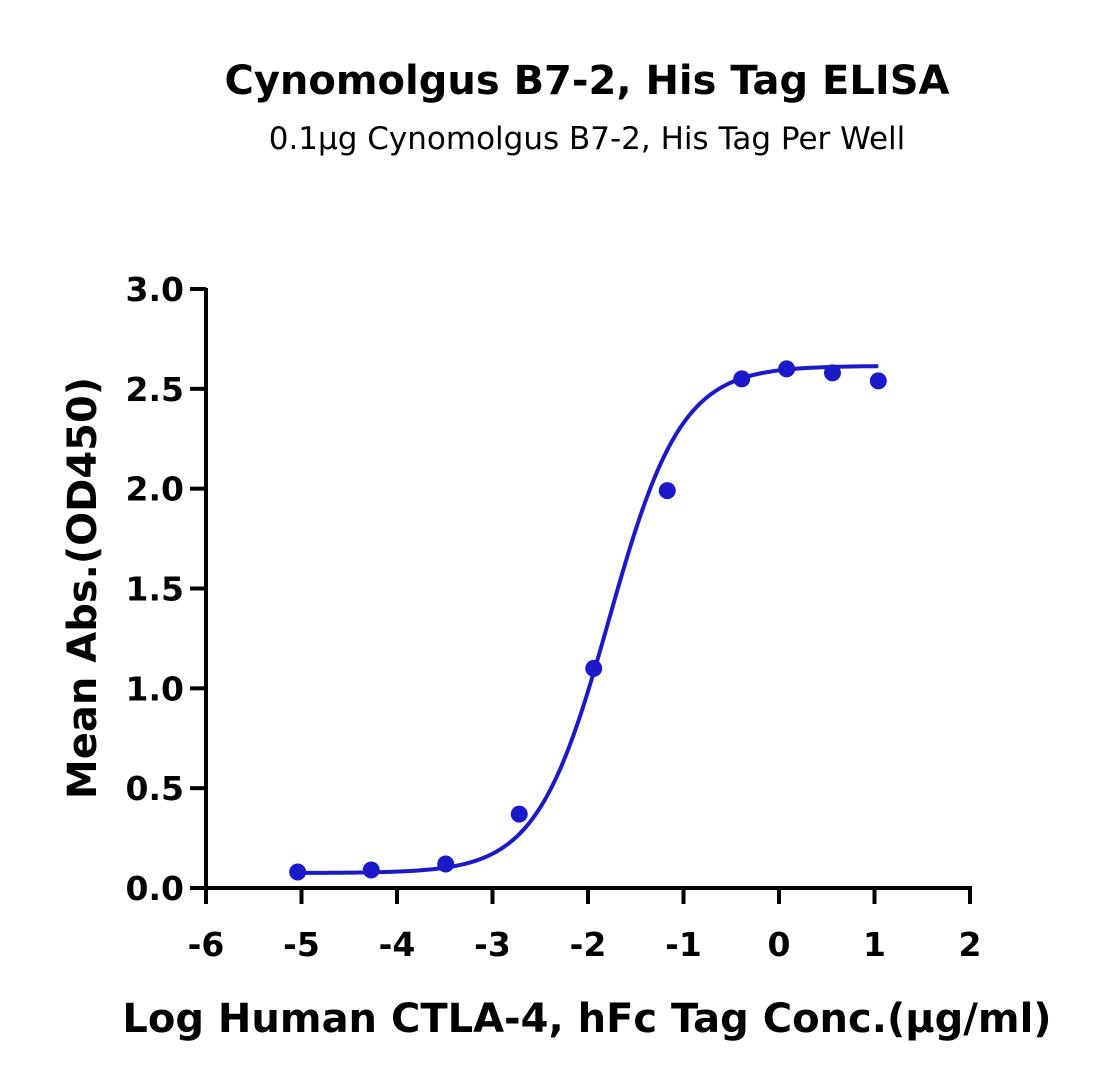 This screenshot has height=1087, width=1102. I want to click on y-axis-label: Mean Abs.(OD450), so click(83, 588).